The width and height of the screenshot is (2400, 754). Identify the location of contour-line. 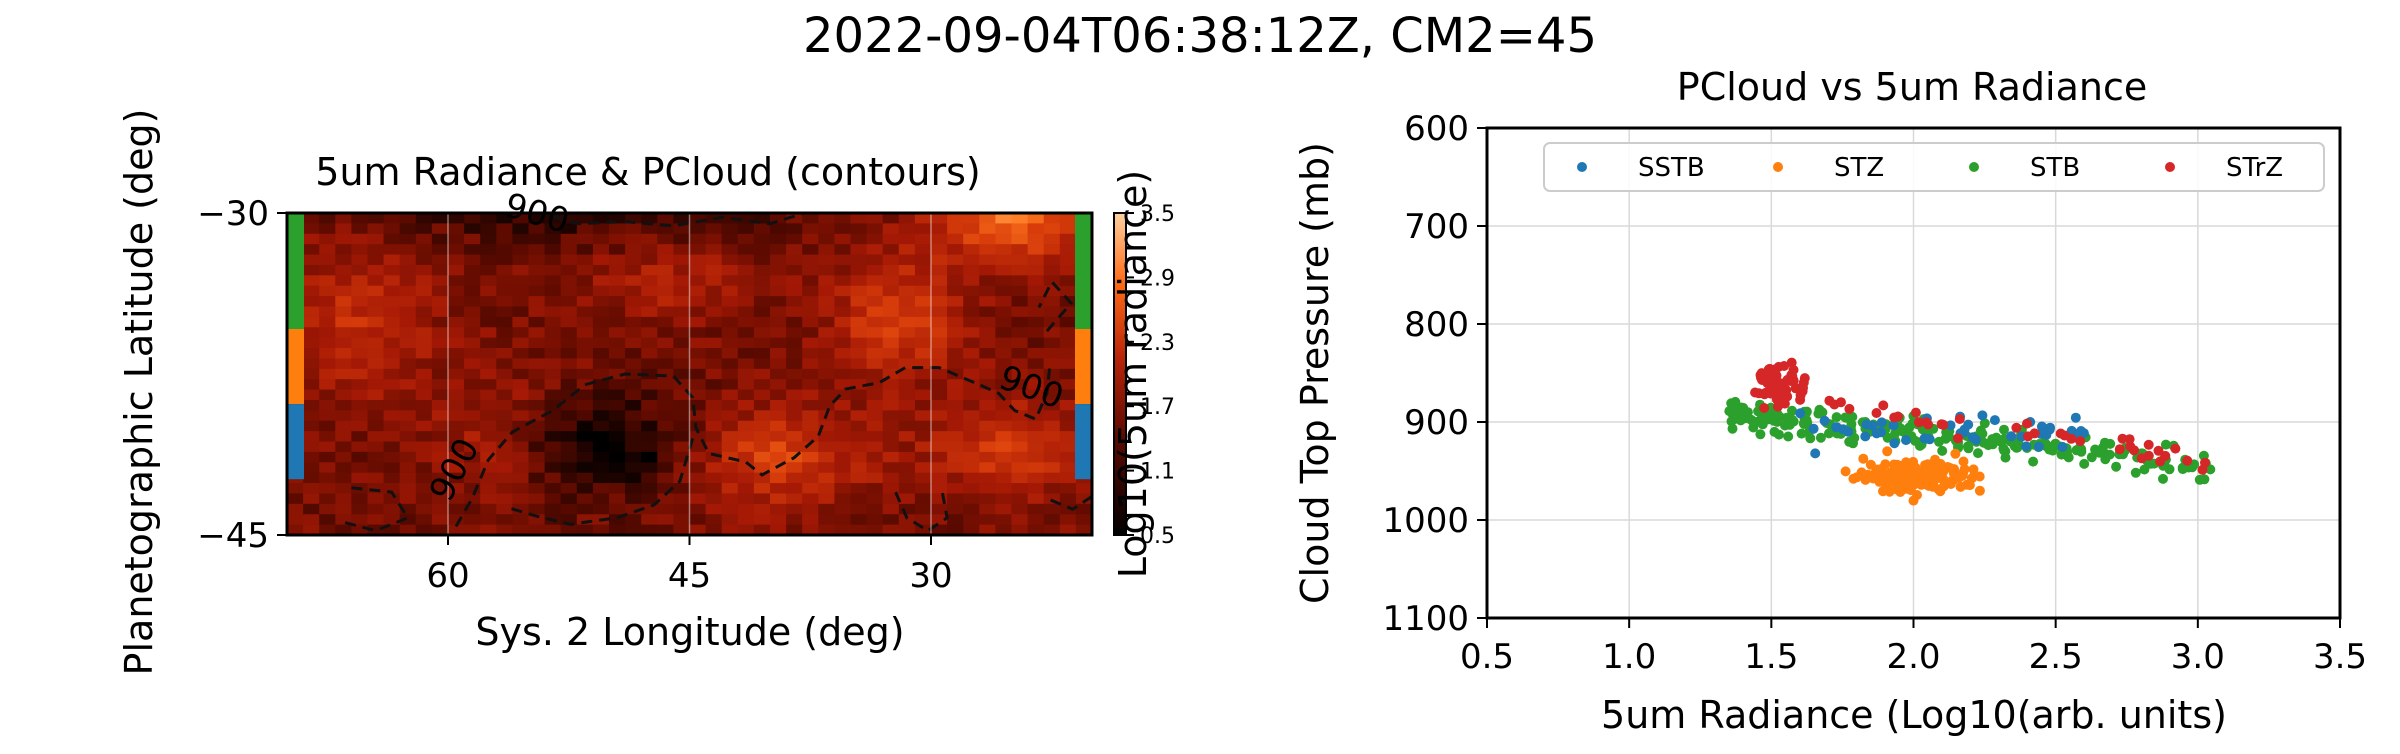
(377, 509).